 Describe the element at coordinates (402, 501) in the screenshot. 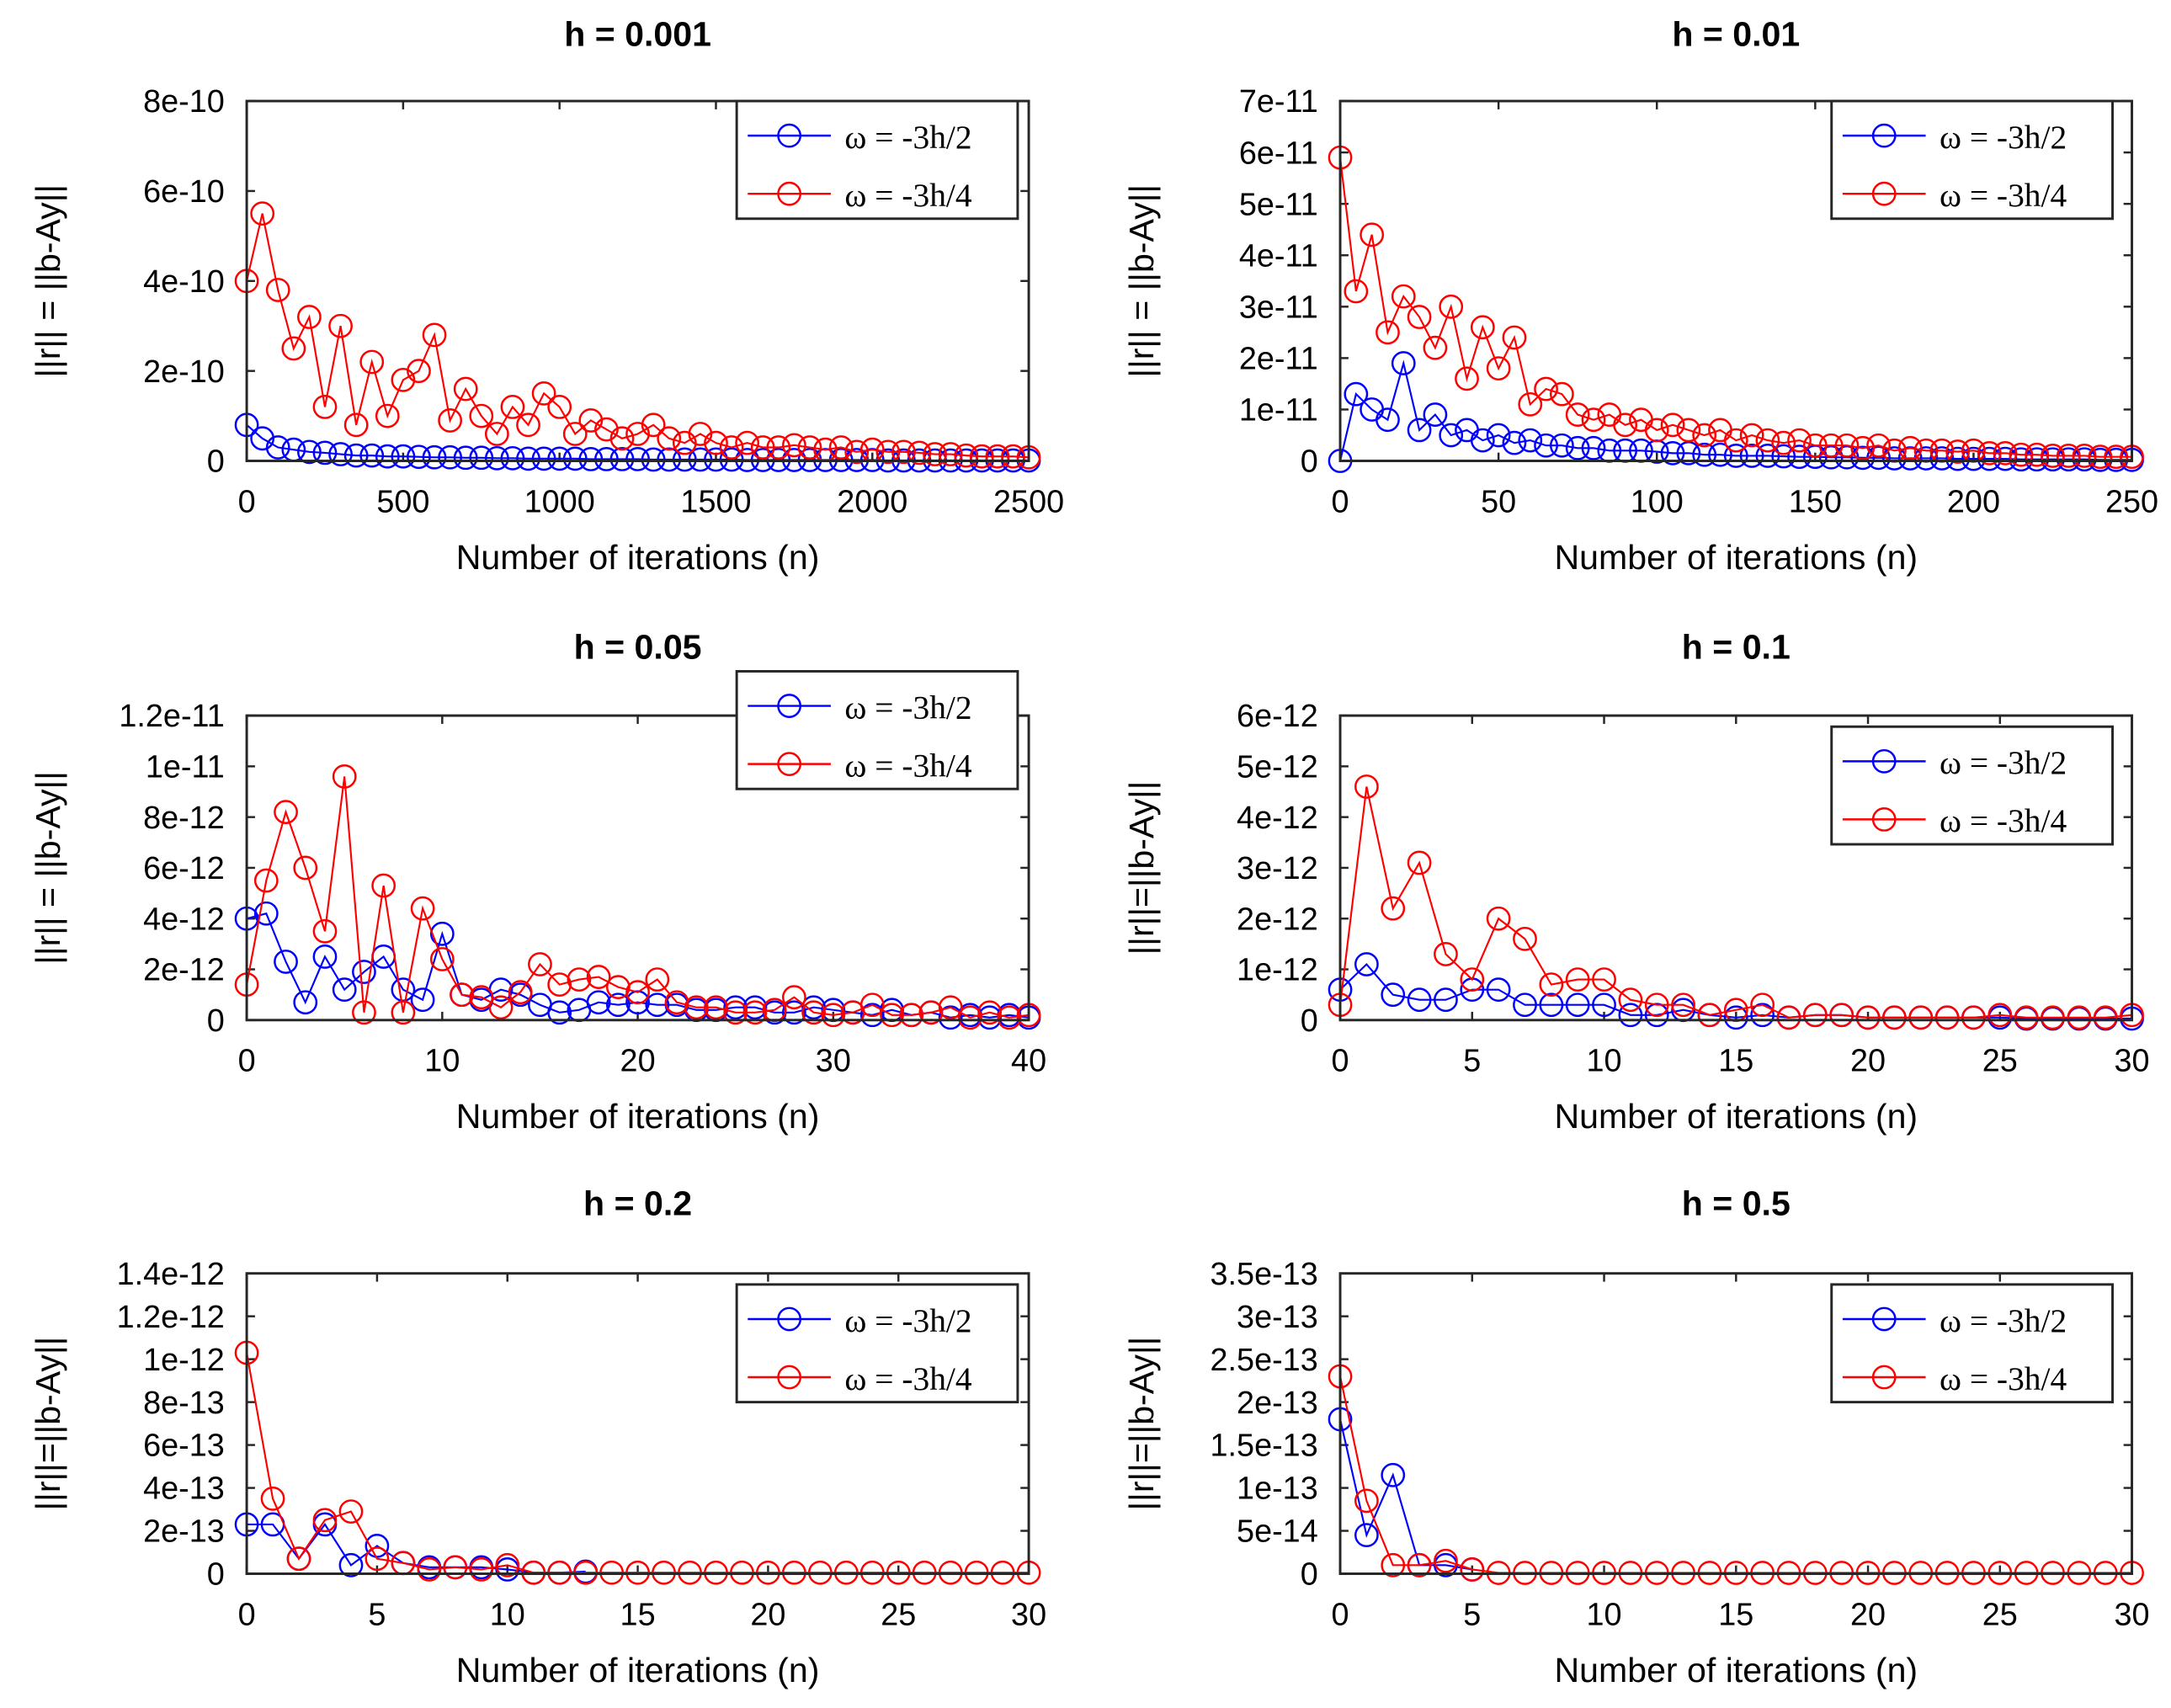

I see `x-tick-label: 500` at that location.